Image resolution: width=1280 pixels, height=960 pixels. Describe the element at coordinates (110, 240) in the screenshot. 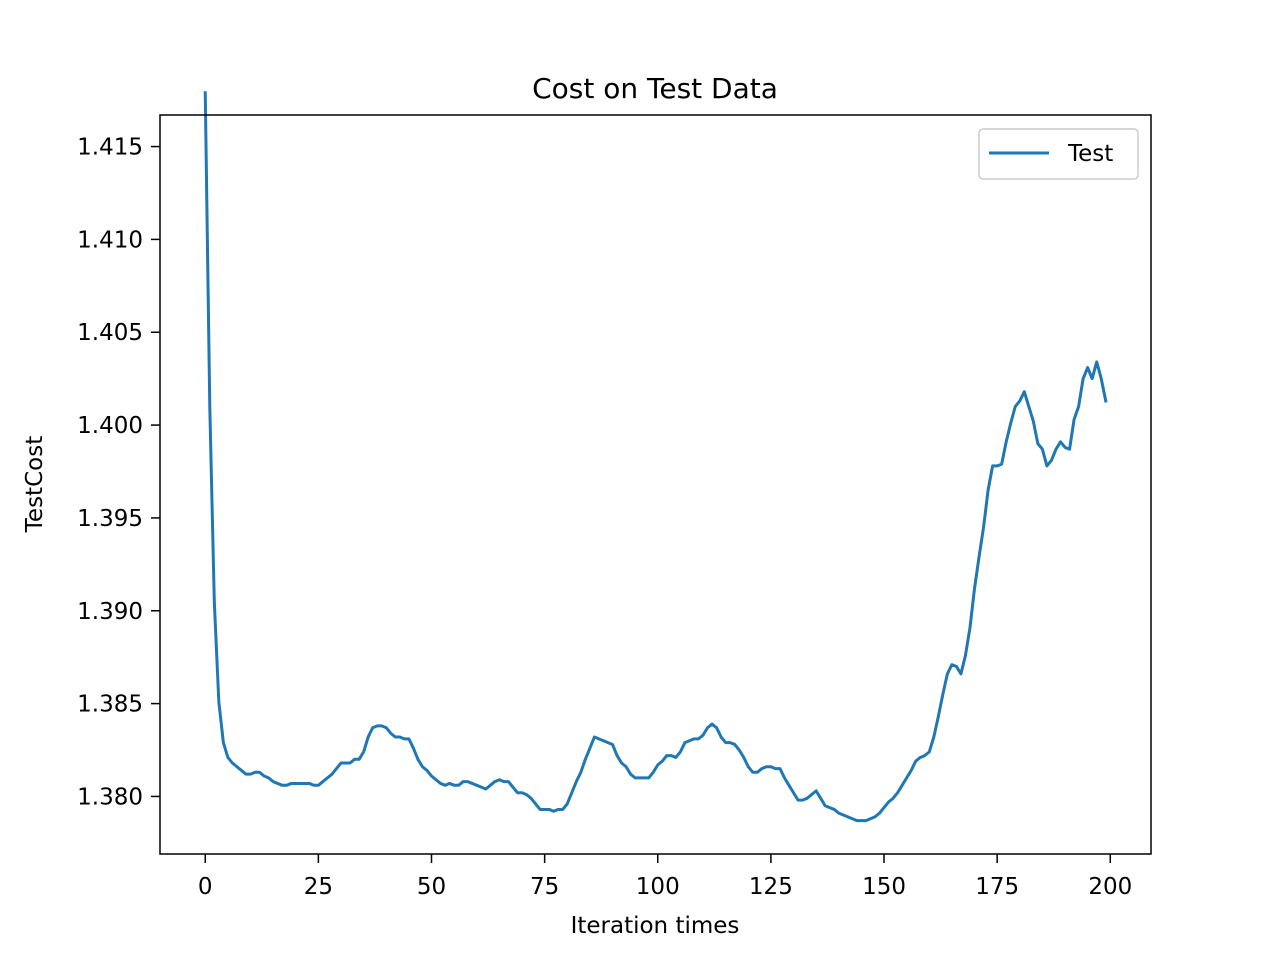

I see `y-tick-label: 1.410` at that location.